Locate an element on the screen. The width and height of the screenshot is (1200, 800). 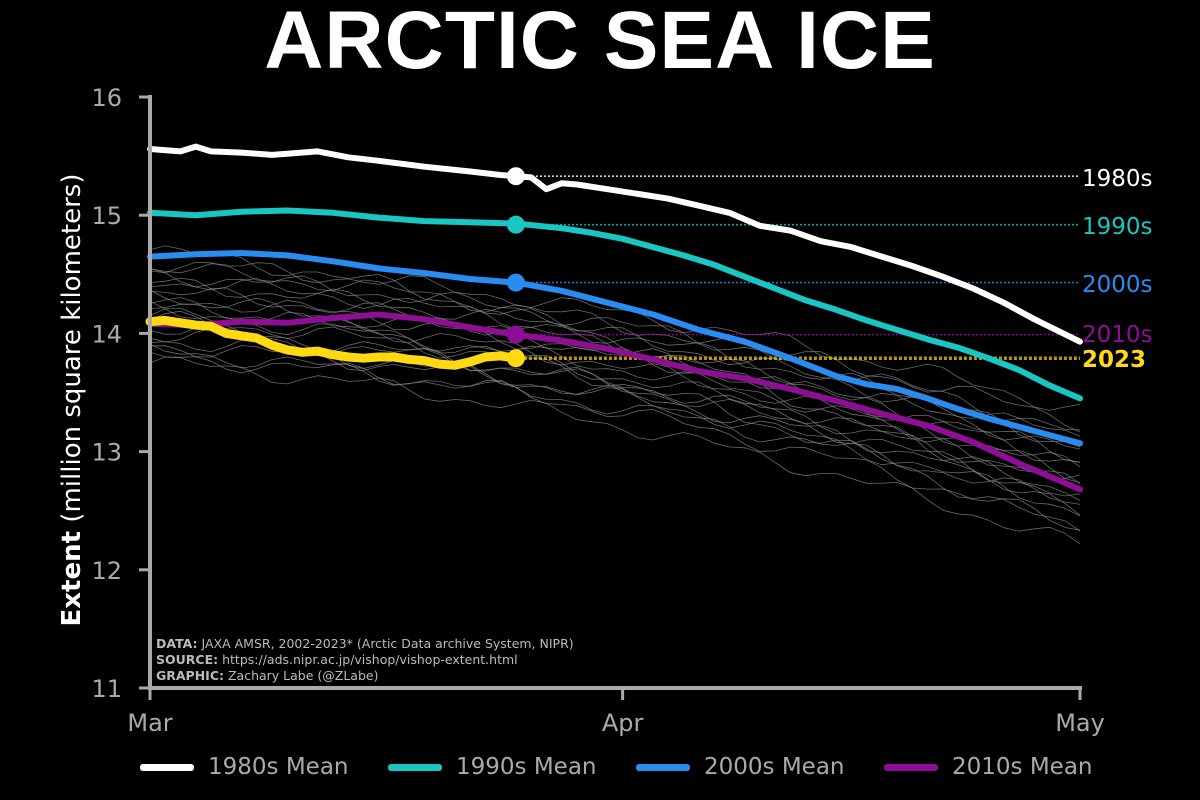
note-graphic-text: Zachary Labe (@ZLabe) is located at coordinates (301, 675).